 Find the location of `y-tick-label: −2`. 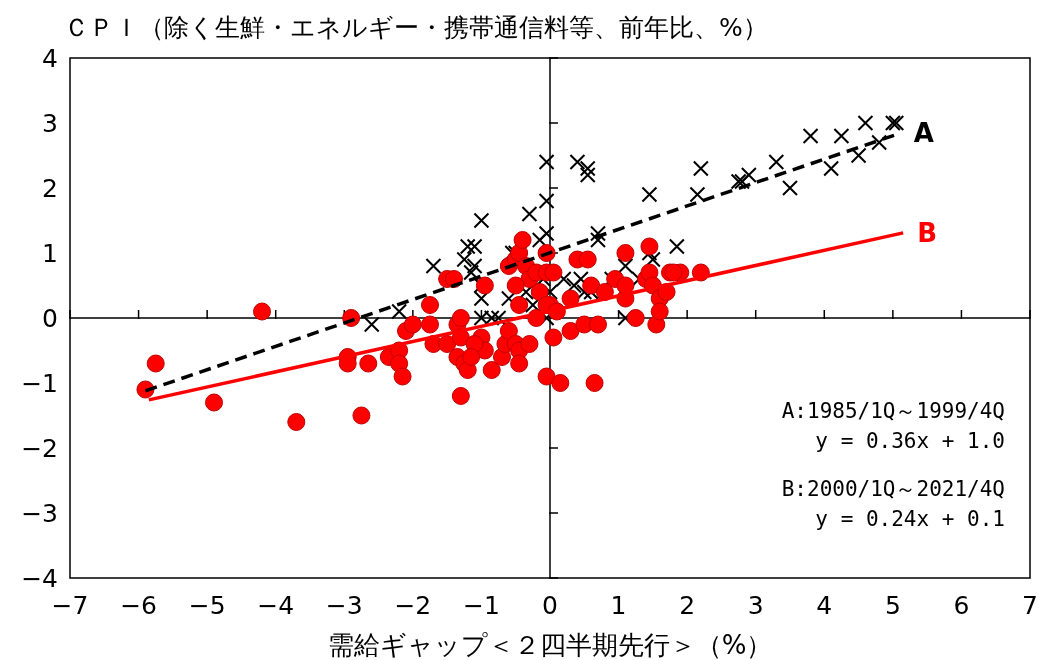

y-tick-label: −2 is located at coordinates (39, 448).